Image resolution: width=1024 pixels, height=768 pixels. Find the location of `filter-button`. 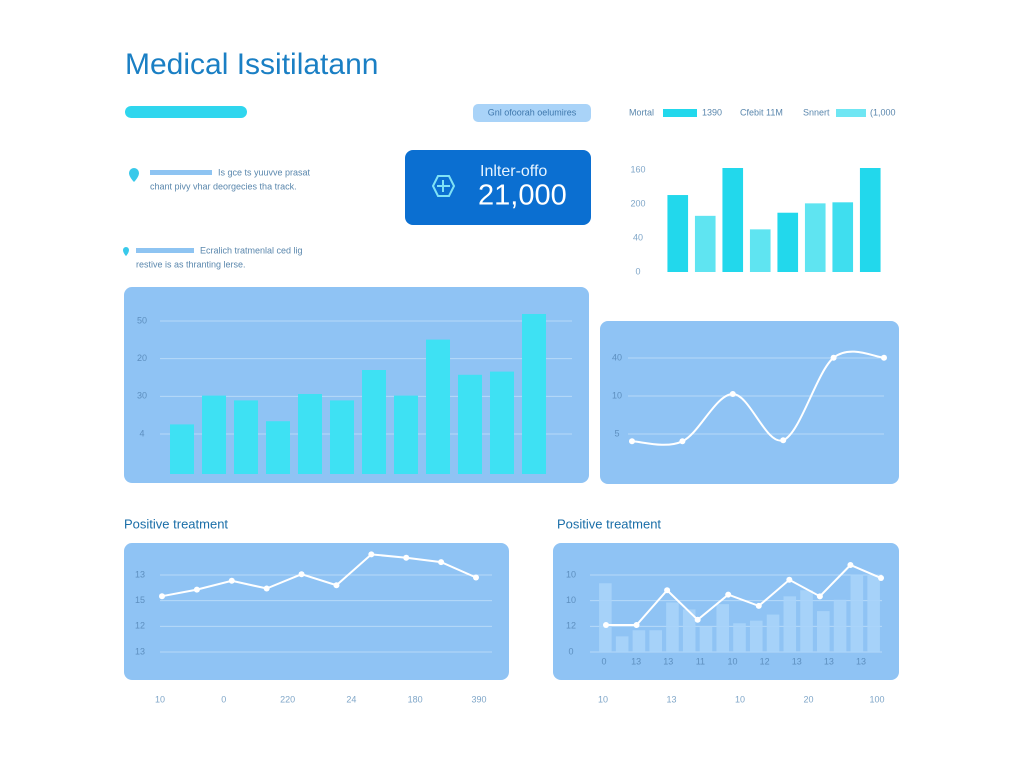

filter-button is located at coordinates (532, 113).